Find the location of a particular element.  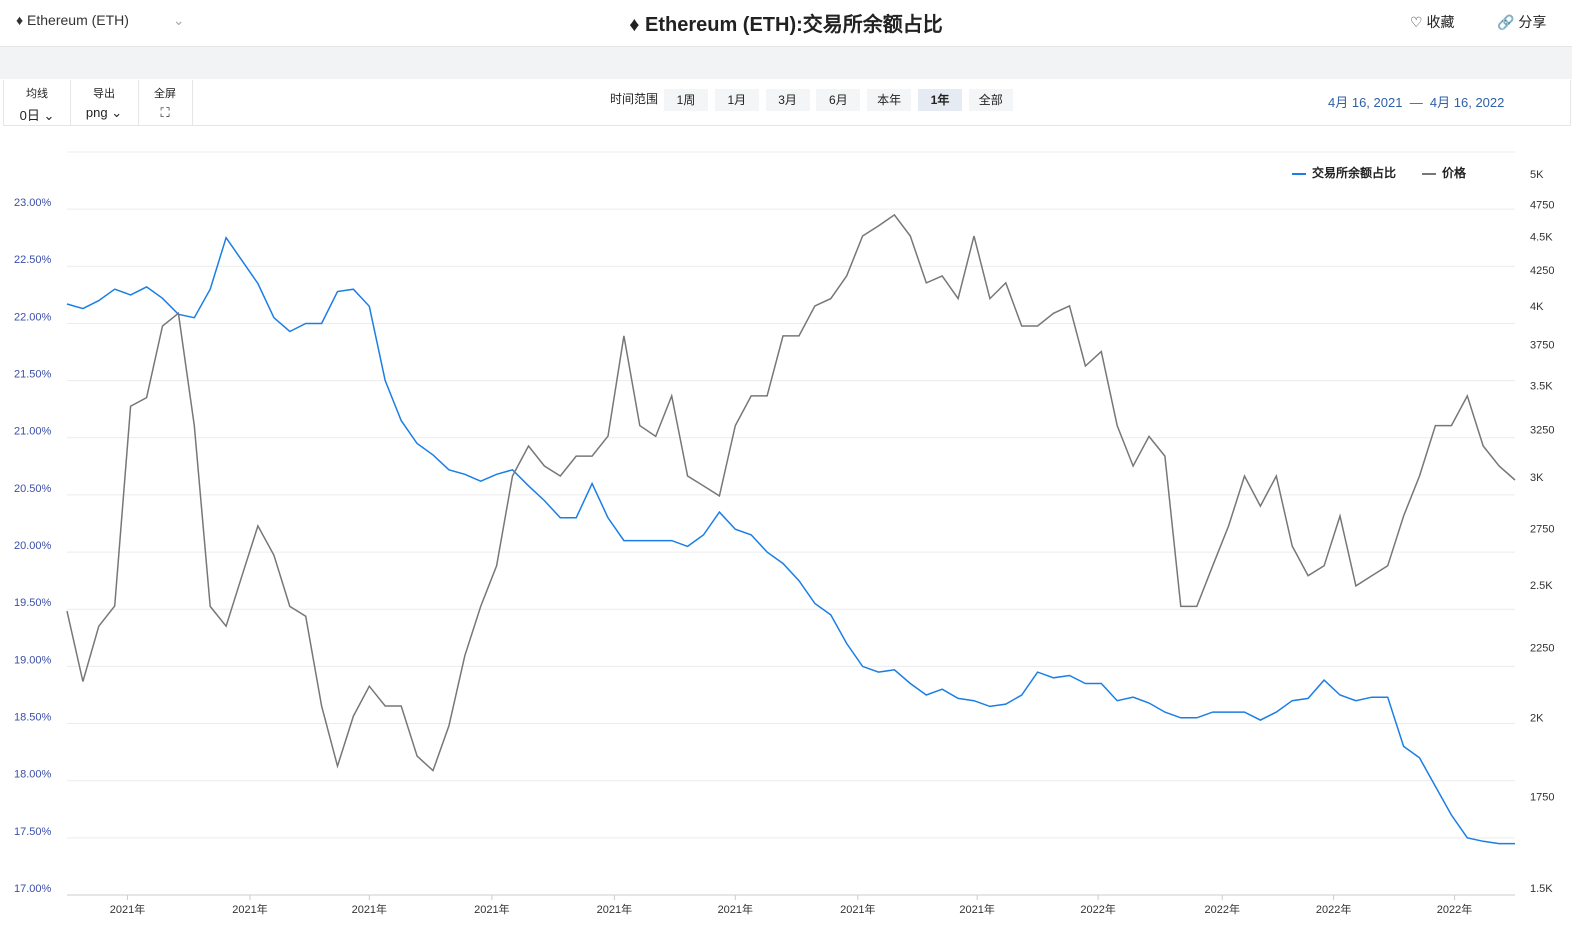

range-button: 本年 is located at coordinates (889, 100).